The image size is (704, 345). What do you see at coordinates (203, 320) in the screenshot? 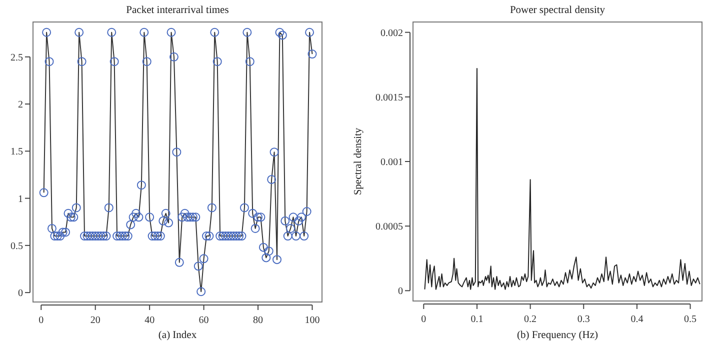
I see `x-tick-label: 60` at bounding box center [203, 320].